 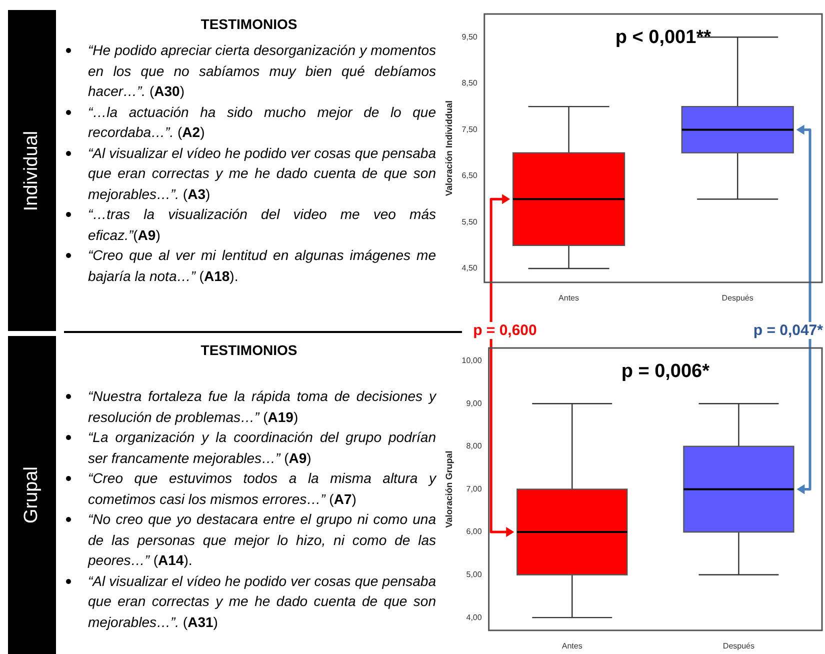 I want to click on text: “He podido apreciar cierta desorganización y momentos en los que no sabíamos muy bien qué debíamos hacer…”. (A30), so click(x=262, y=71).